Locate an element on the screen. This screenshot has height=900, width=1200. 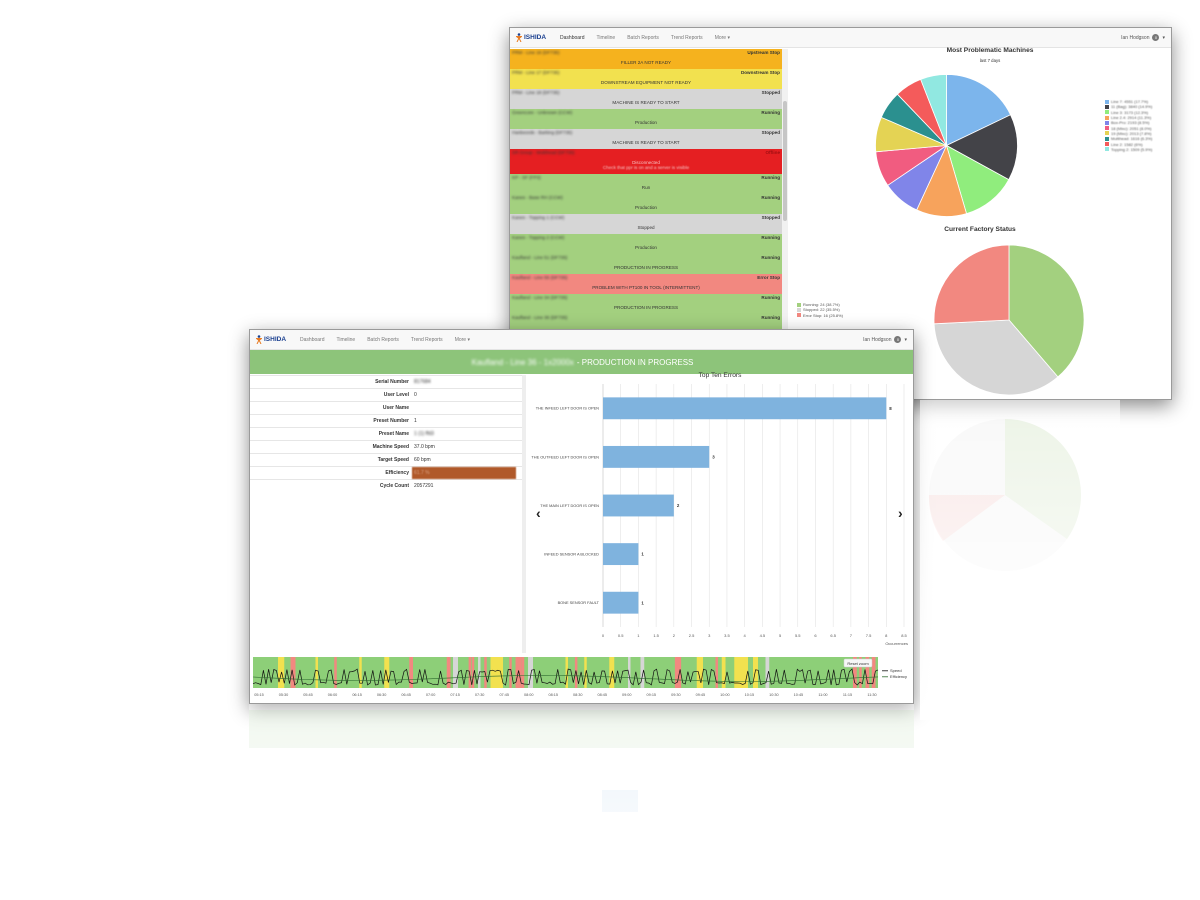
legend-item: Line 3: 3173 (12.3%) is located at coordinates (1128, 112).